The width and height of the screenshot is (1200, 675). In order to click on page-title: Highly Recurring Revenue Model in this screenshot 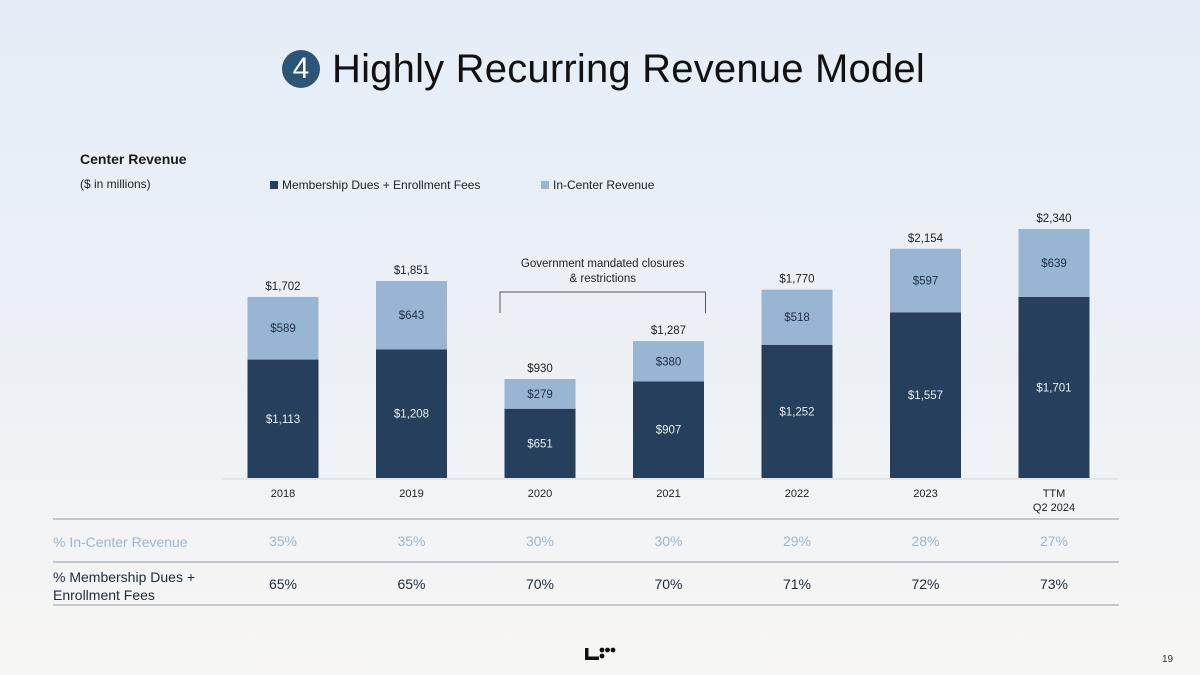, I will do `click(628, 68)`.